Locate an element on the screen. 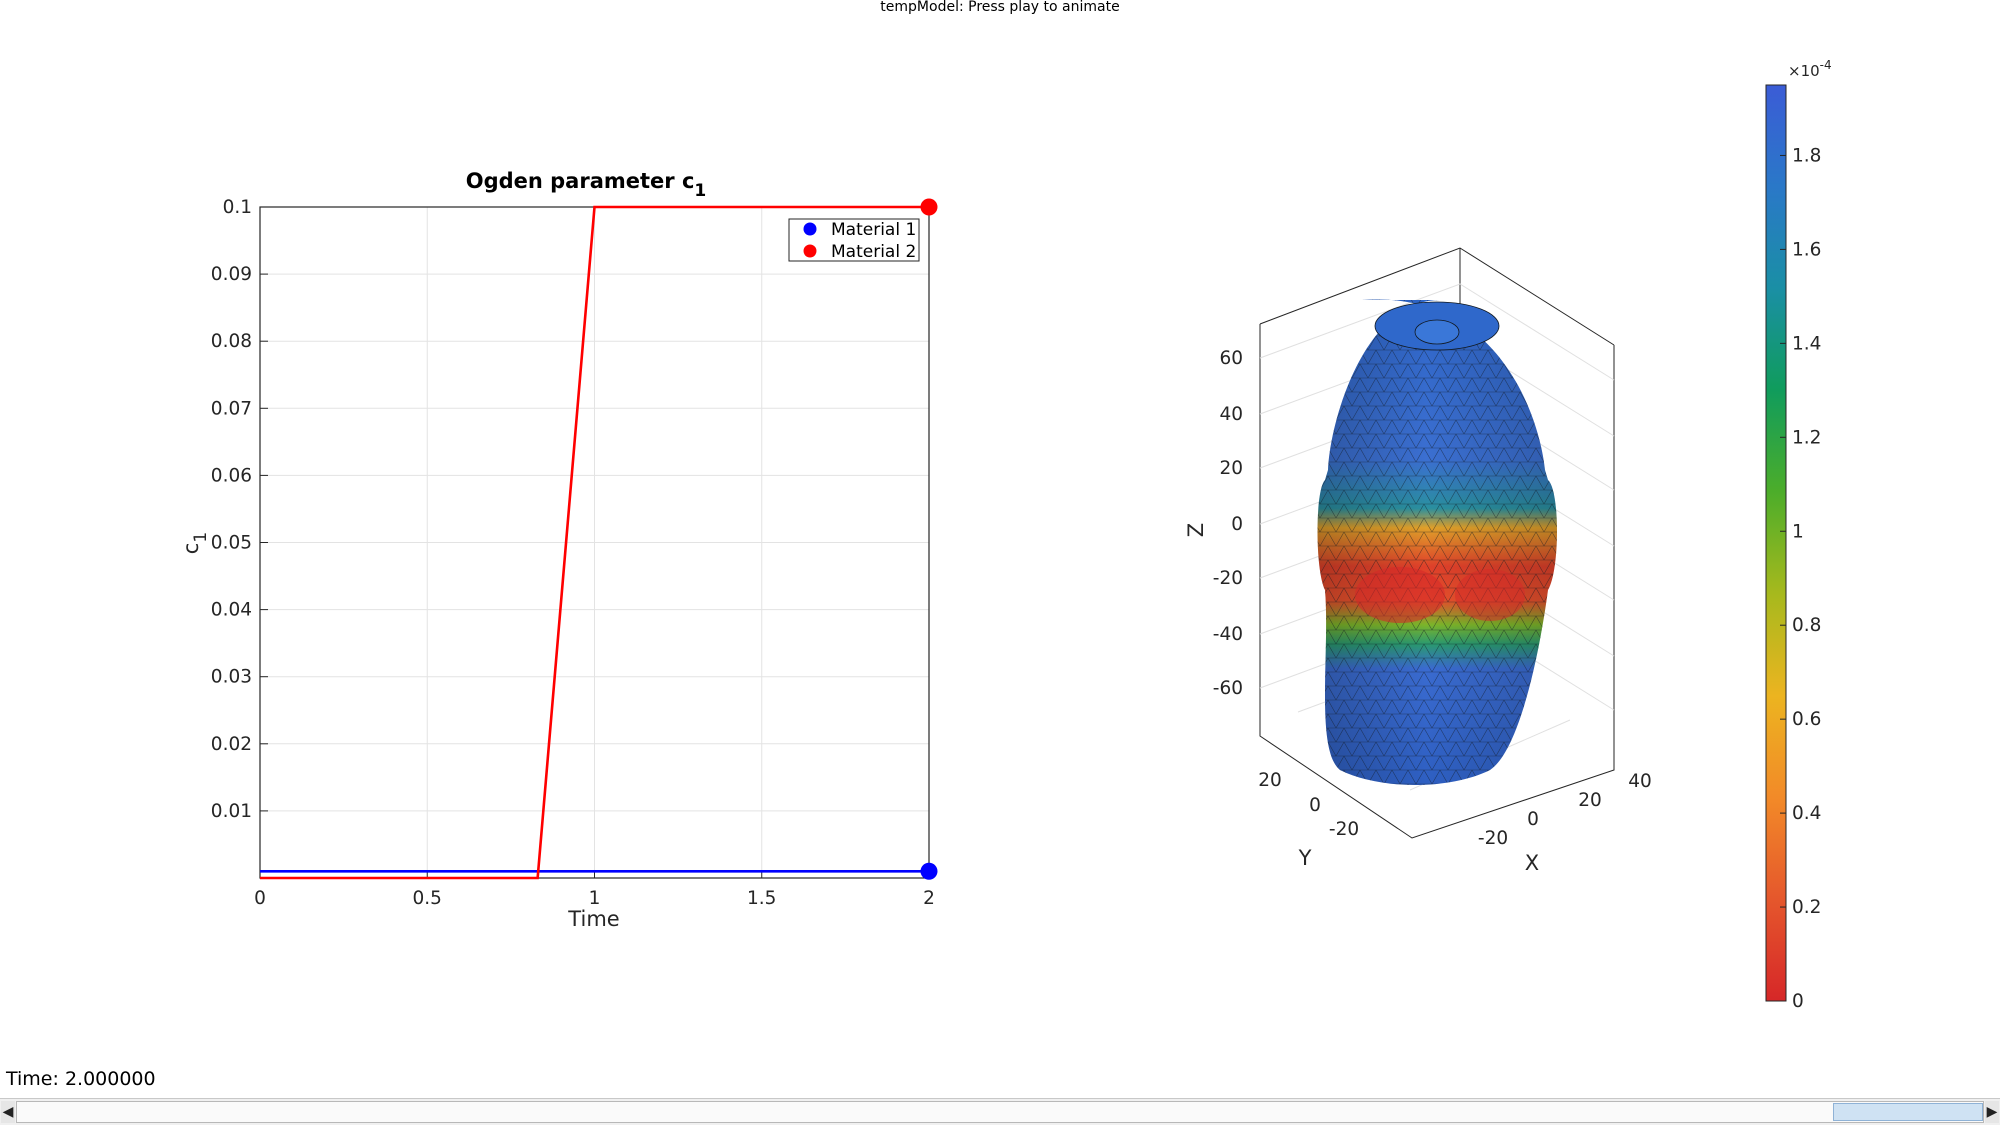  x3d-tick-label: 0 is located at coordinates (1533, 819).